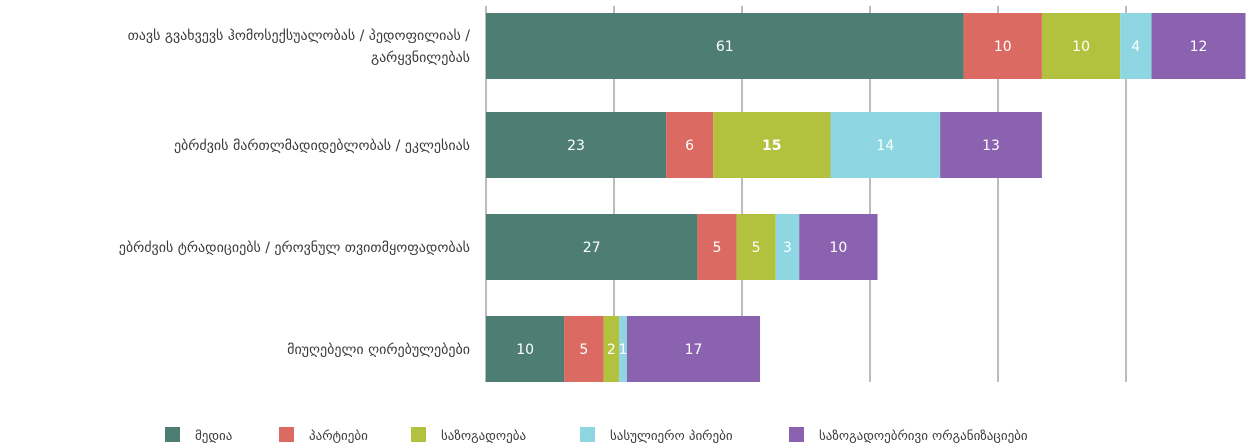  I want to click on data-label: 4, so click(1135, 47).